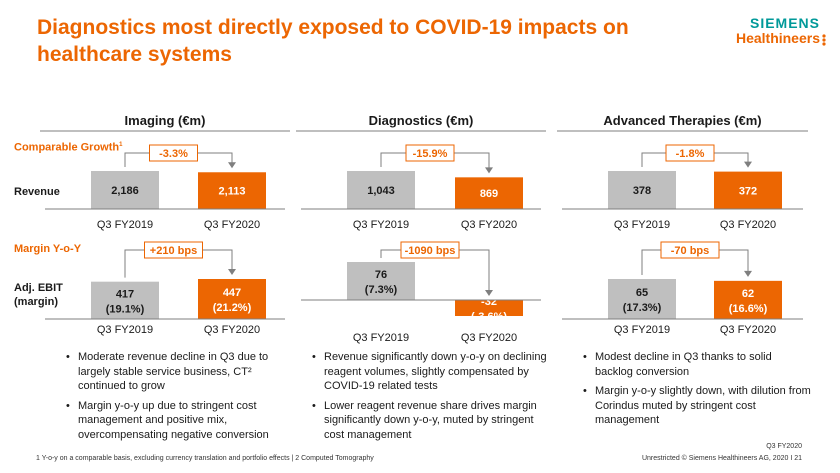  I want to click on margin-badge-label: -1090 bps, so click(430, 251).